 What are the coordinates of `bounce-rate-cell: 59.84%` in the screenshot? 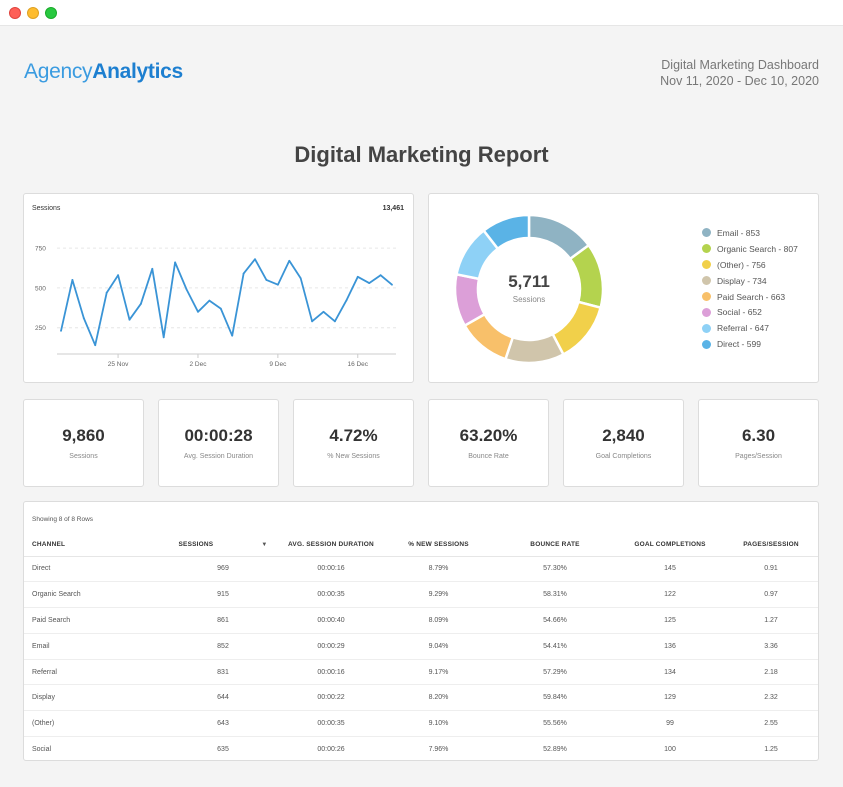 It's located at (555, 698).